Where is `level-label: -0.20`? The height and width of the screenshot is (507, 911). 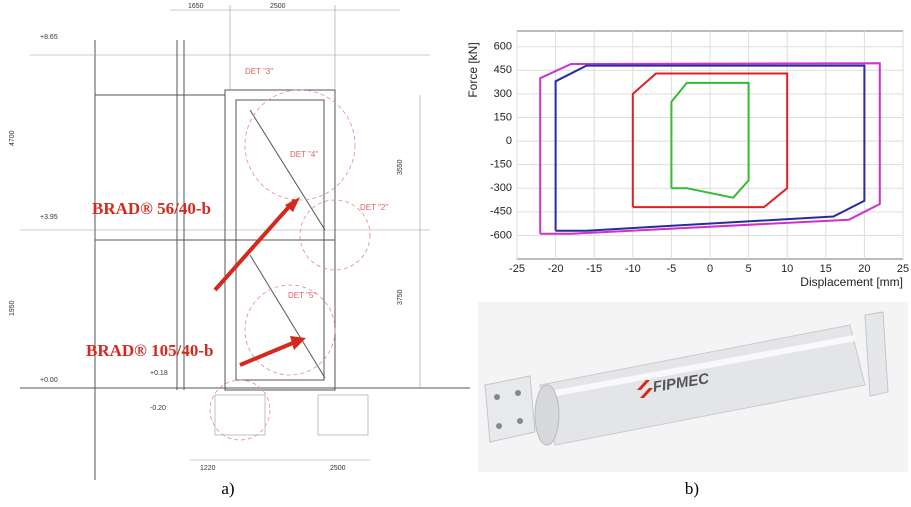
level-label: -0.20 is located at coordinates (158, 408).